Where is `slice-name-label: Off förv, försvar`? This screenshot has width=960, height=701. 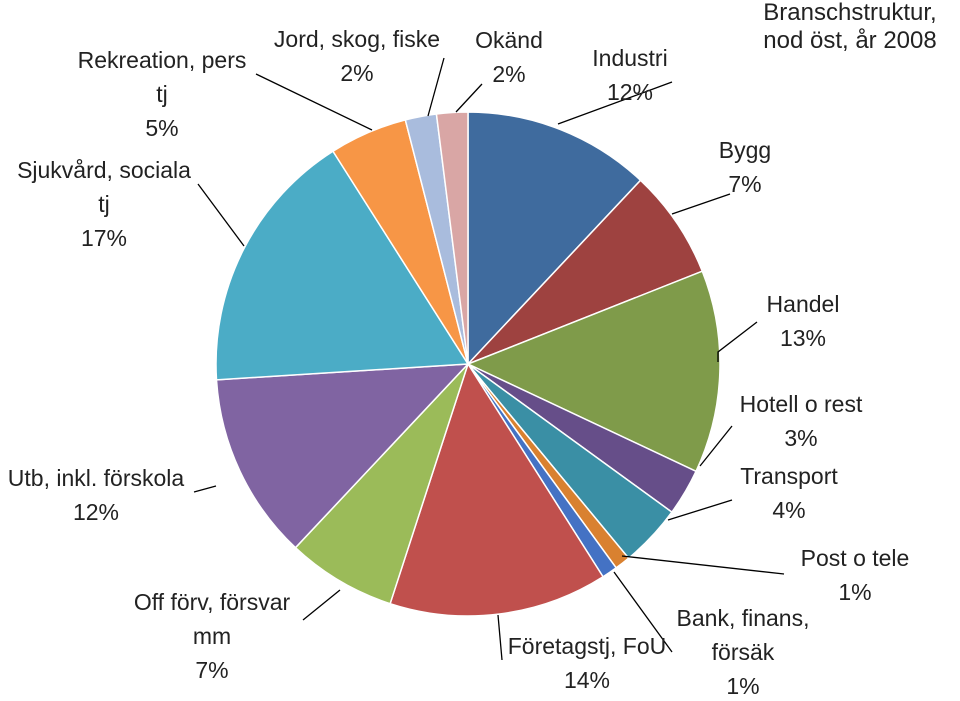 slice-name-label: Off förv, försvar is located at coordinates (212, 602).